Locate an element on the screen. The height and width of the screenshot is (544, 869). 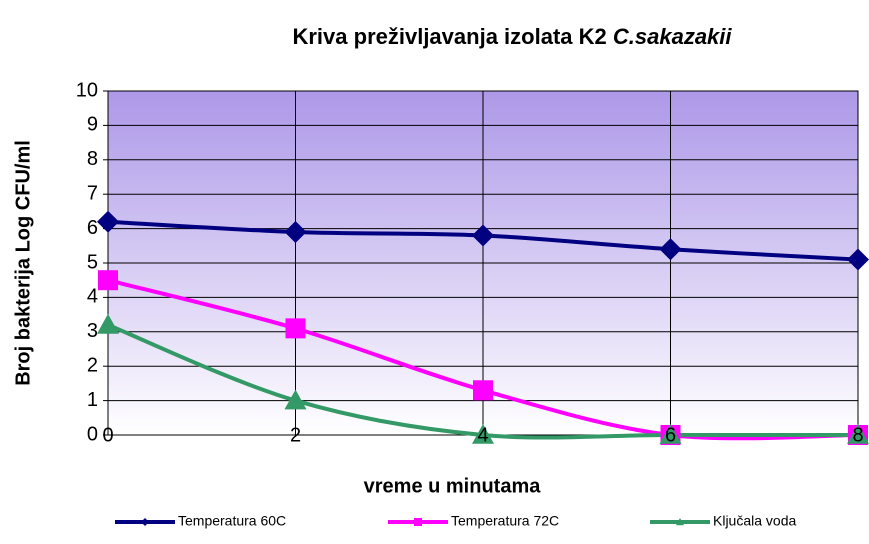
legend-label: Temperatura 60C is located at coordinates (232, 521).